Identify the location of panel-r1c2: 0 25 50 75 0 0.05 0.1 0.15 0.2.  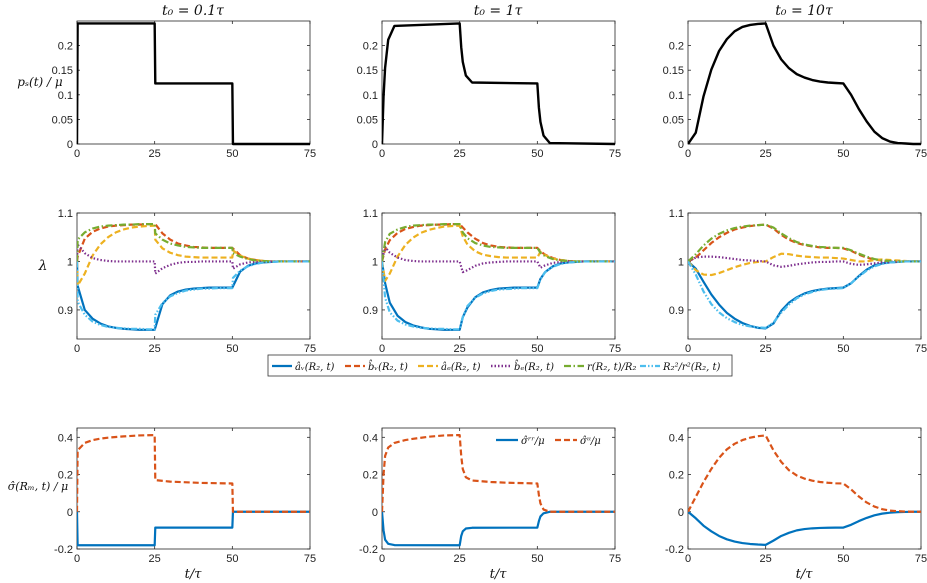
(489, 90).